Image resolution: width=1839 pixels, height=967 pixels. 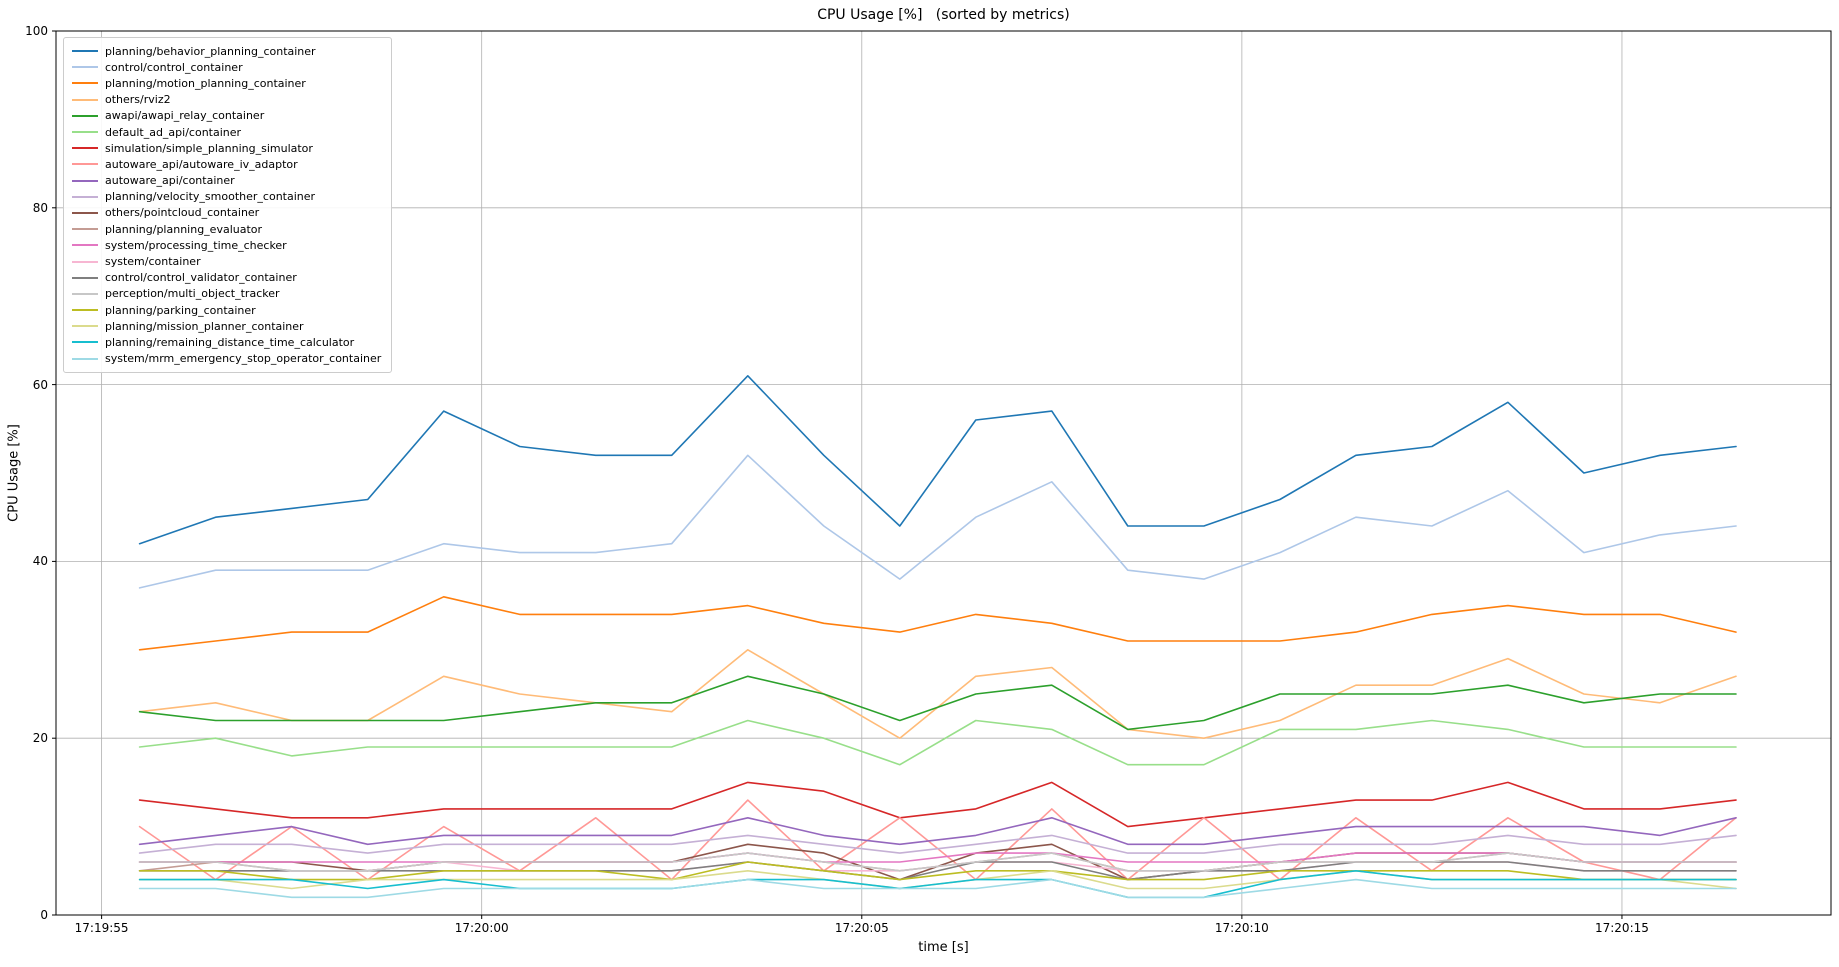 What do you see at coordinates (937, 742) in the screenshot?
I see `series-line-default-ad-api-container` at bounding box center [937, 742].